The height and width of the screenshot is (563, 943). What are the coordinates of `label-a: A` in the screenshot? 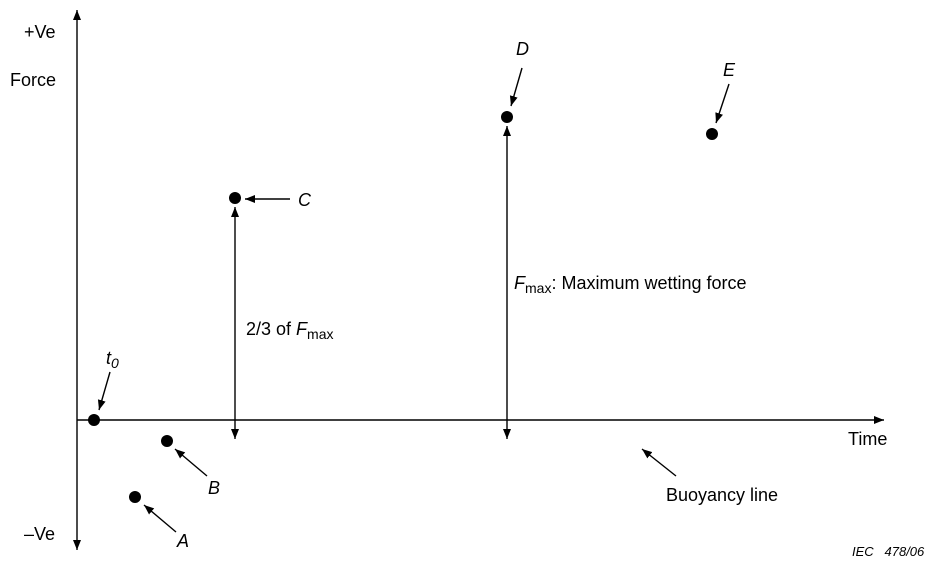 It's located at (182, 541).